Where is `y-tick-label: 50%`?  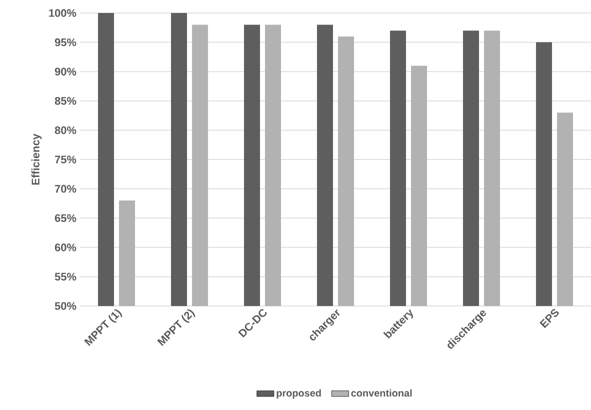
y-tick-label: 50% is located at coordinates (65, 306).